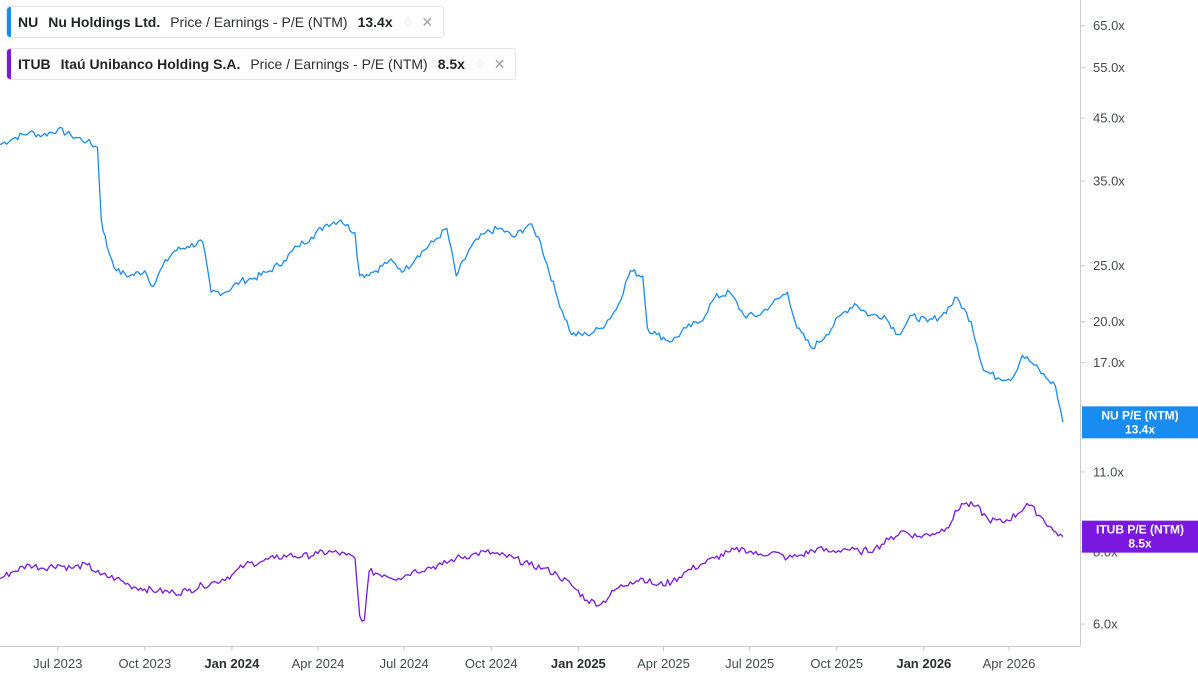 The width and height of the screenshot is (1198, 678). I want to click on y-tick-label: 25.0x, so click(1109, 265).